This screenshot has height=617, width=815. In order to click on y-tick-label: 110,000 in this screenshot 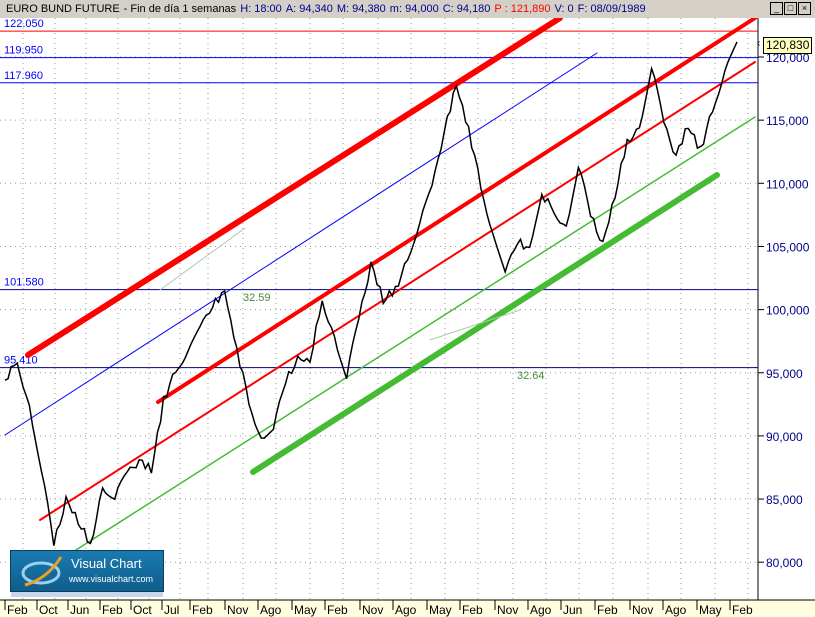, I will do `click(787, 184)`.